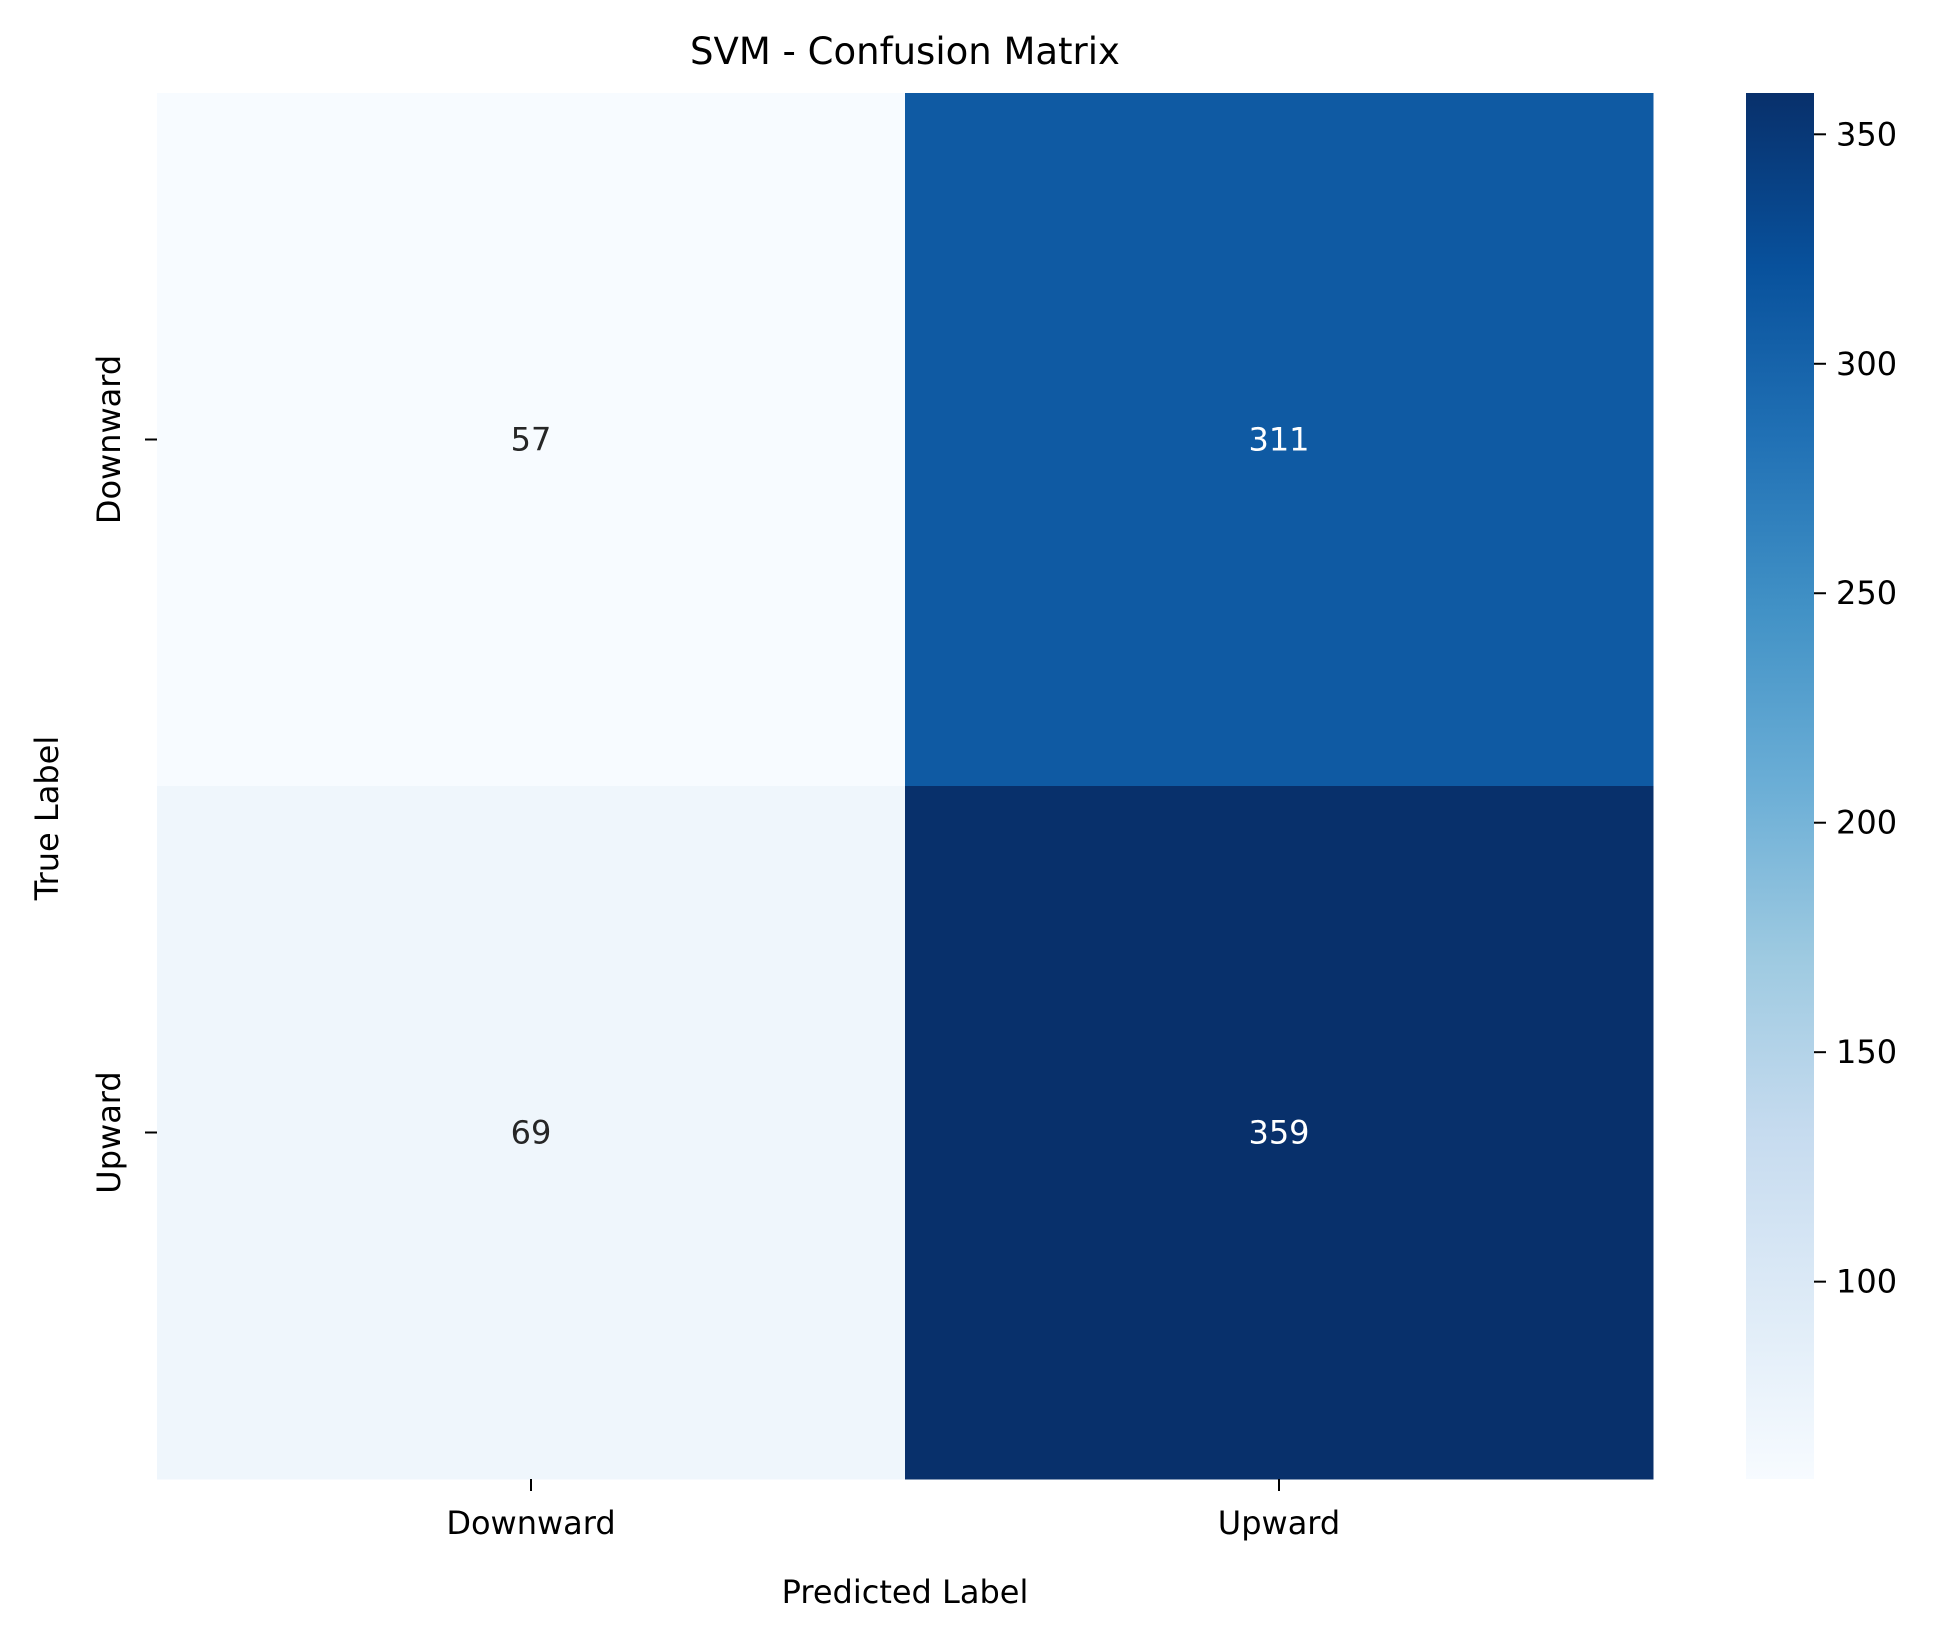 The height and width of the screenshot is (1638, 1944). I want to click on colorbar-tick-label: 200, so click(1866, 823).